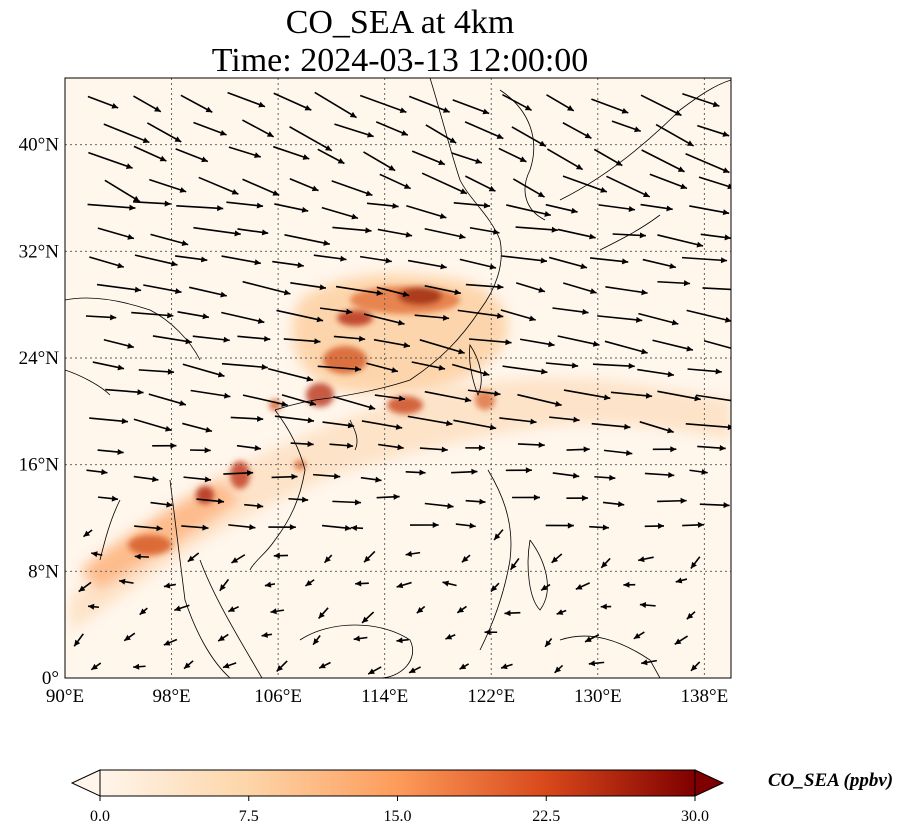  What do you see at coordinates (705, 696) in the screenshot?
I see `x-tick-label: 138°E` at bounding box center [705, 696].